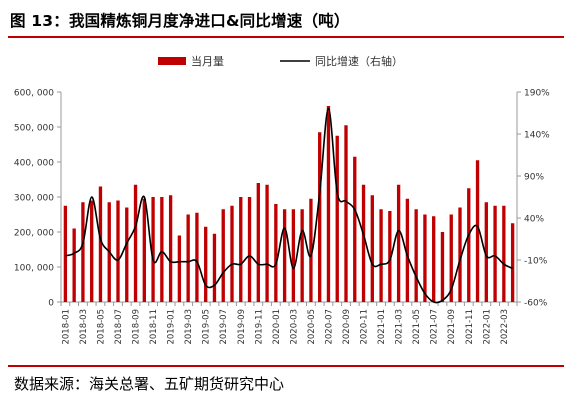 This screenshot has width=572, height=403. What do you see at coordinates (534, 220) in the screenshot?
I see `right-tick-label: 40%` at bounding box center [534, 220].